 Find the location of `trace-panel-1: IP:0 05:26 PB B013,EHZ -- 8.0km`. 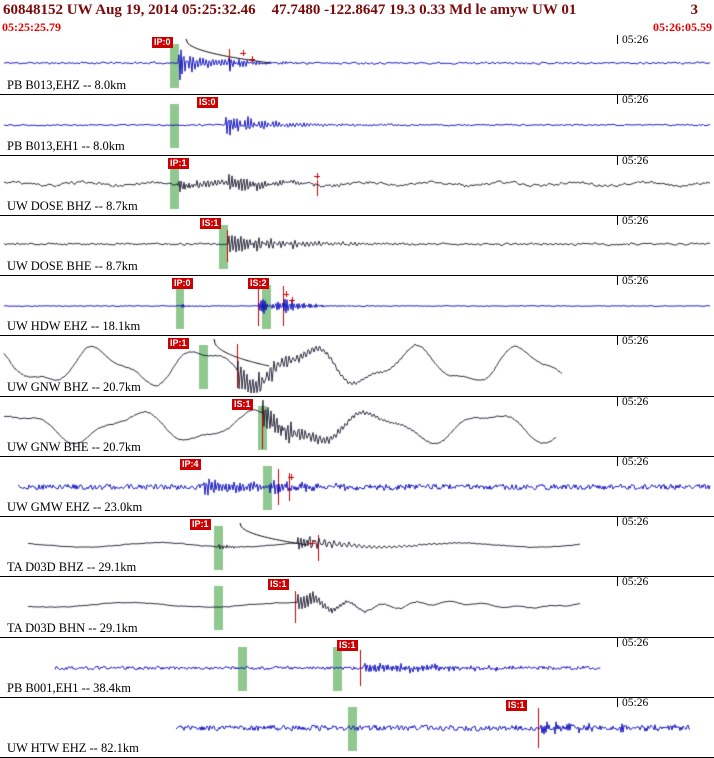

trace-panel-1: IP:0 05:26 PB B013,EHZ -- 8.0km is located at coordinates (357, 65).